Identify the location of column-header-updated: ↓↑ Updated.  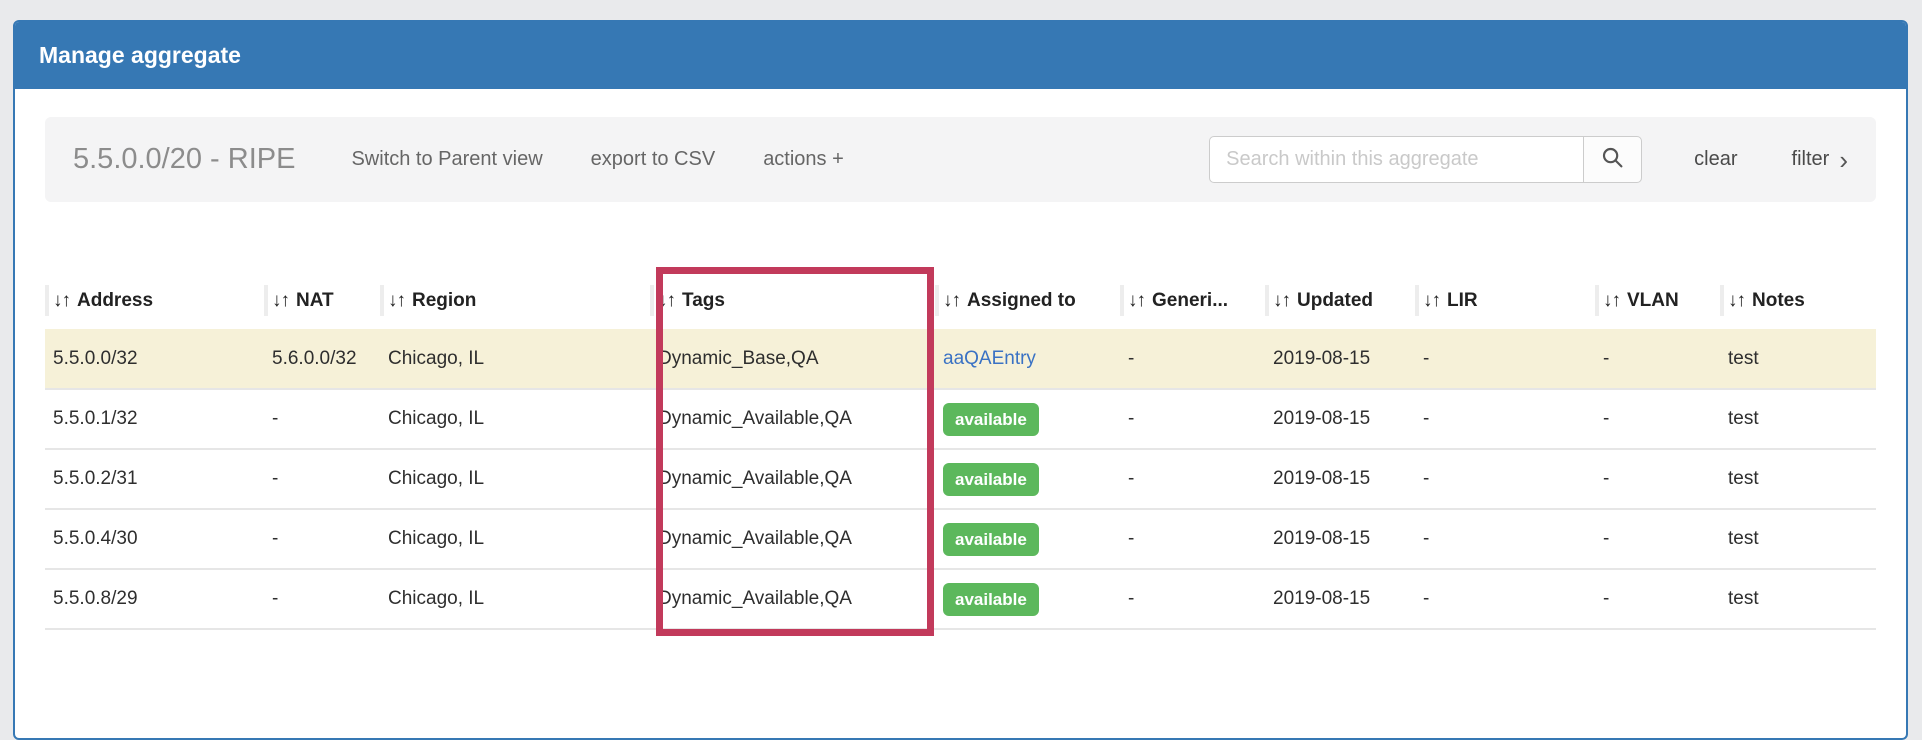
(1340, 300).